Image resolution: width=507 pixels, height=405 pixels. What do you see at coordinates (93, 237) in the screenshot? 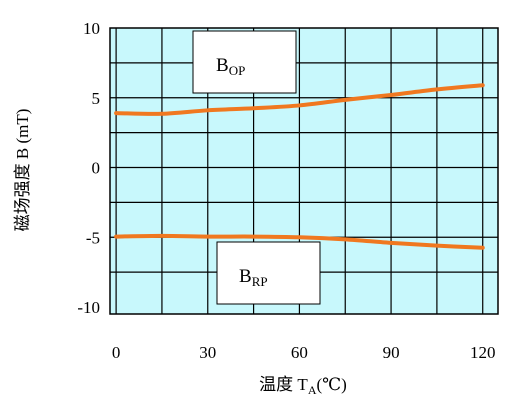
I see `y-tick-label: -5` at bounding box center [93, 237].